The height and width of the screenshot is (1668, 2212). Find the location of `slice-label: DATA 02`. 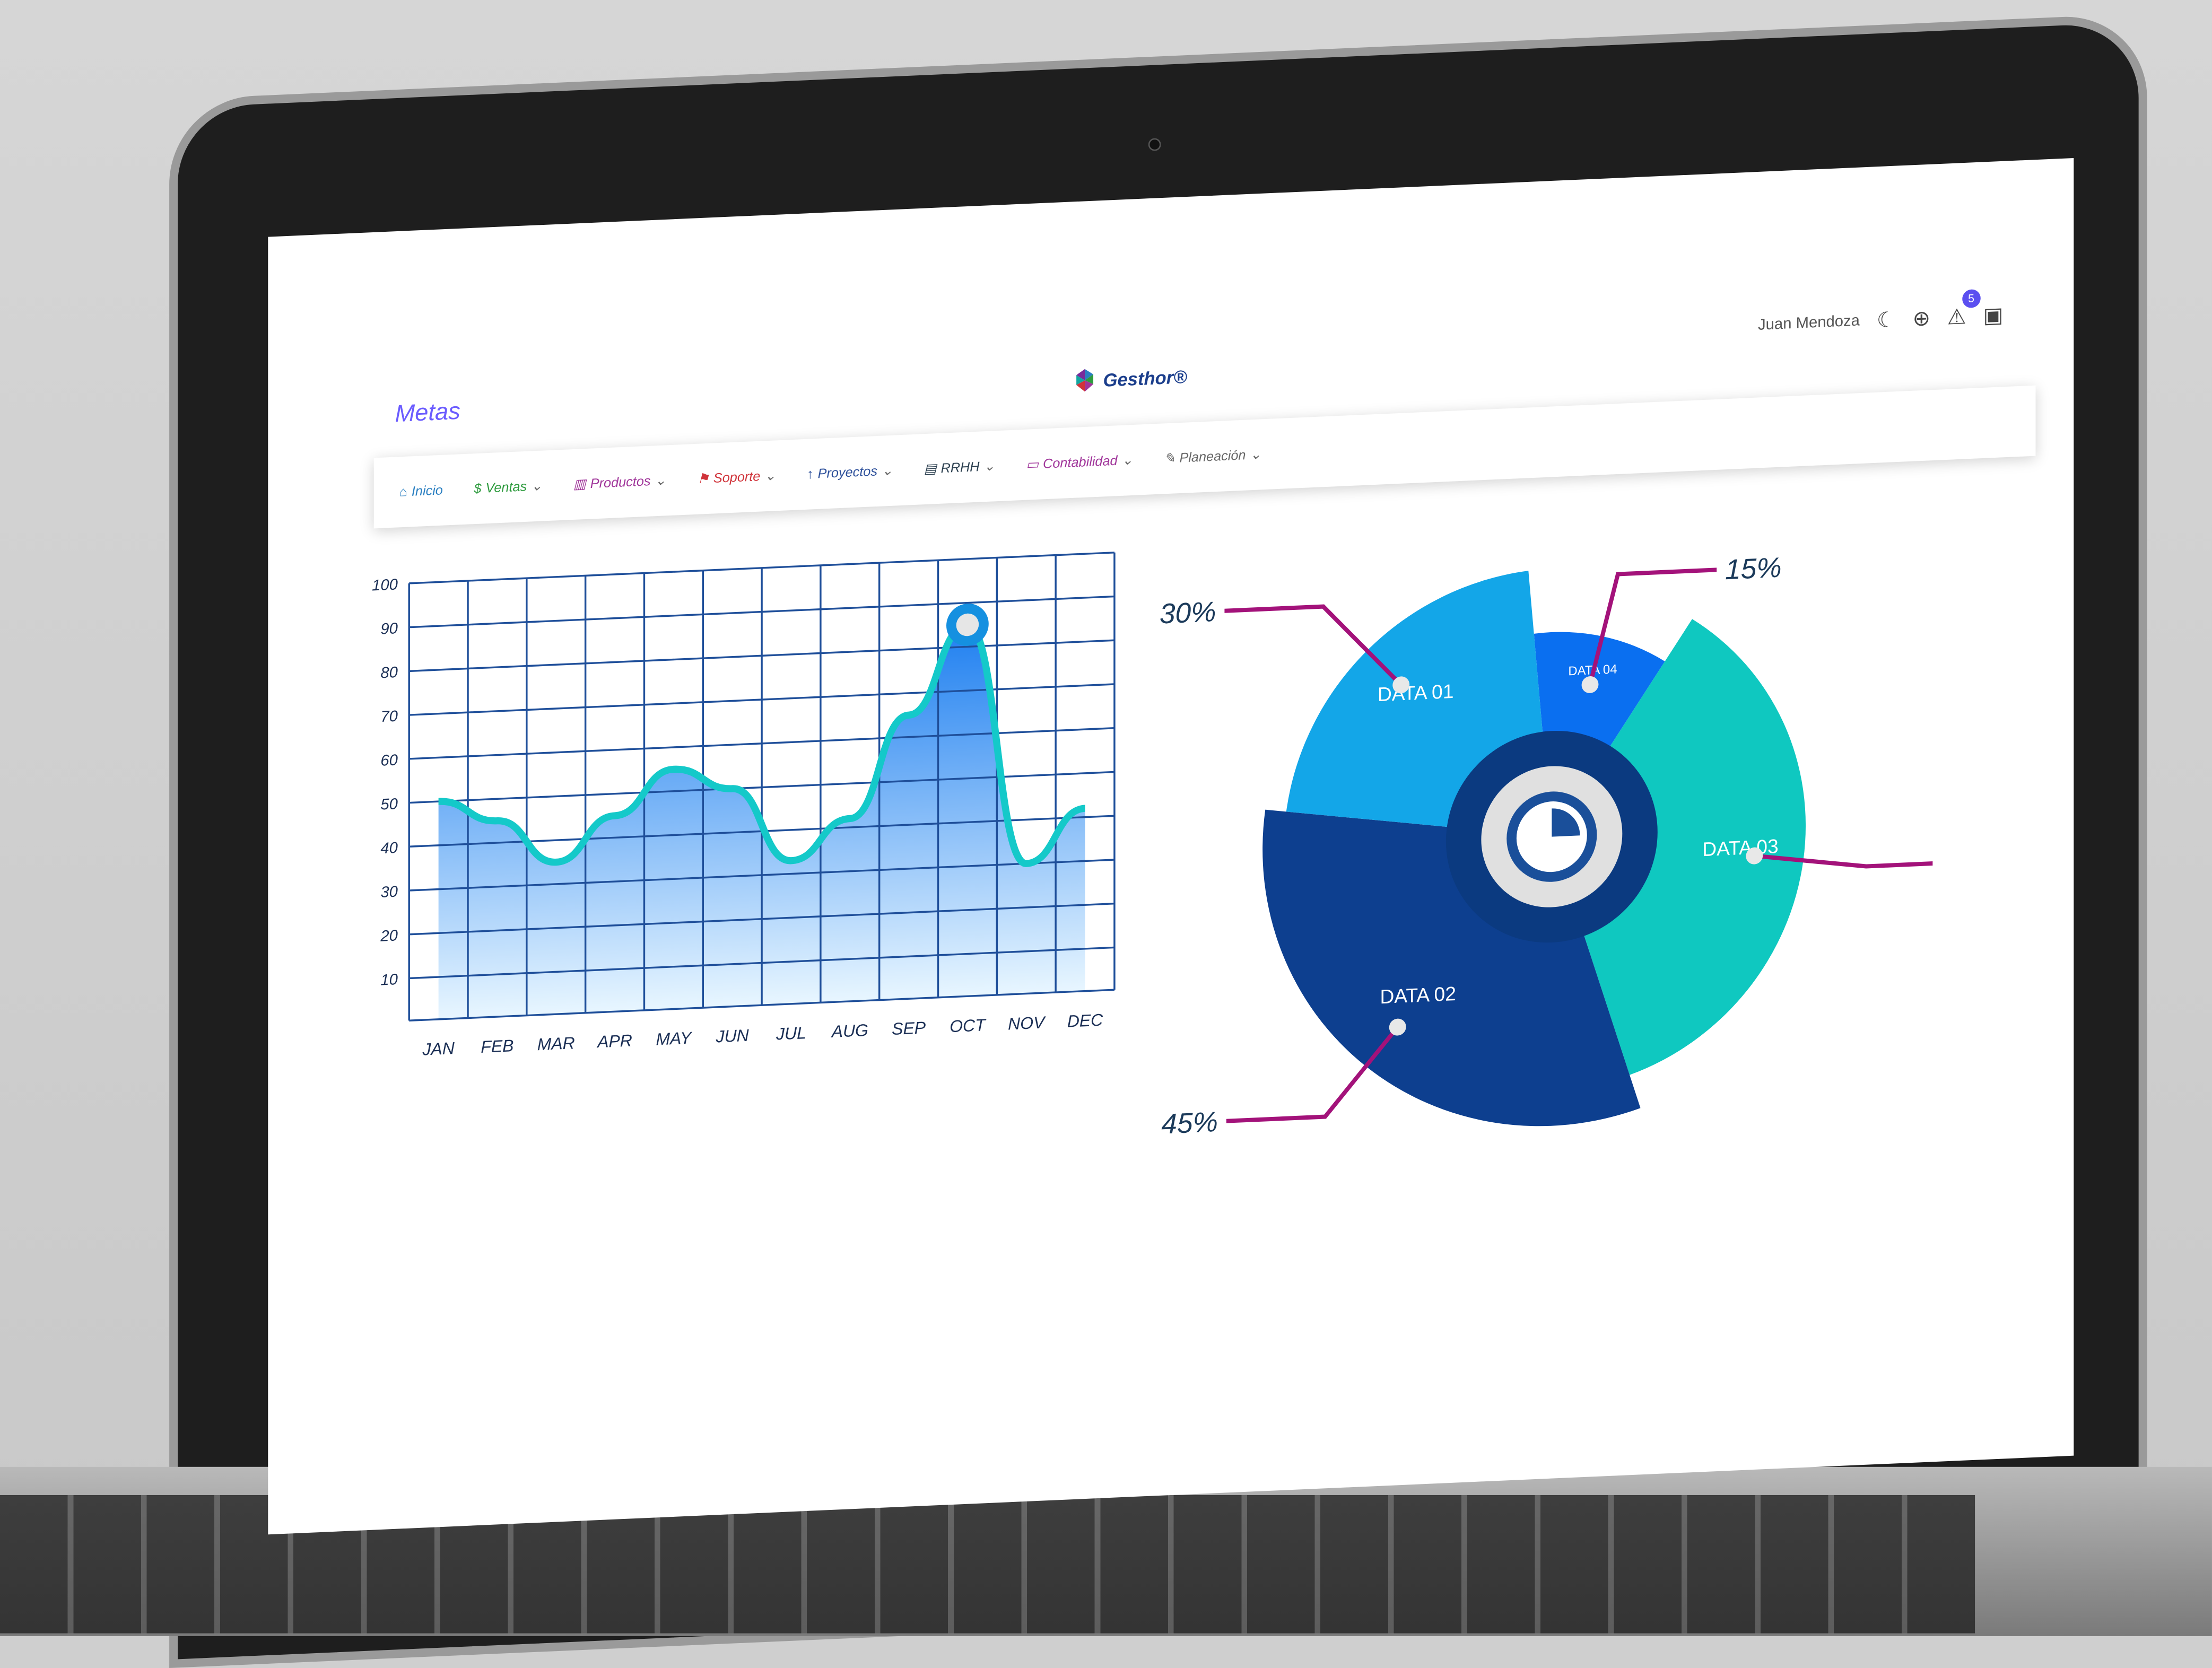

slice-label: DATA 02 is located at coordinates (1418, 995).